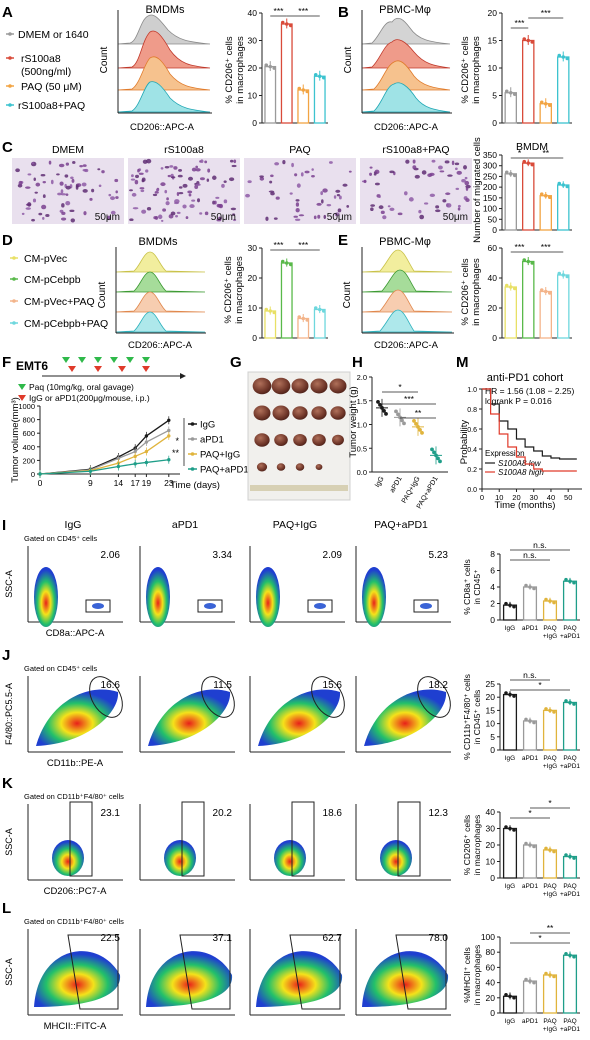  What do you see at coordinates (405, 10) in the screenshot?
I see `histogram-title: PBMC-Mφ` at bounding box center [405, 10].